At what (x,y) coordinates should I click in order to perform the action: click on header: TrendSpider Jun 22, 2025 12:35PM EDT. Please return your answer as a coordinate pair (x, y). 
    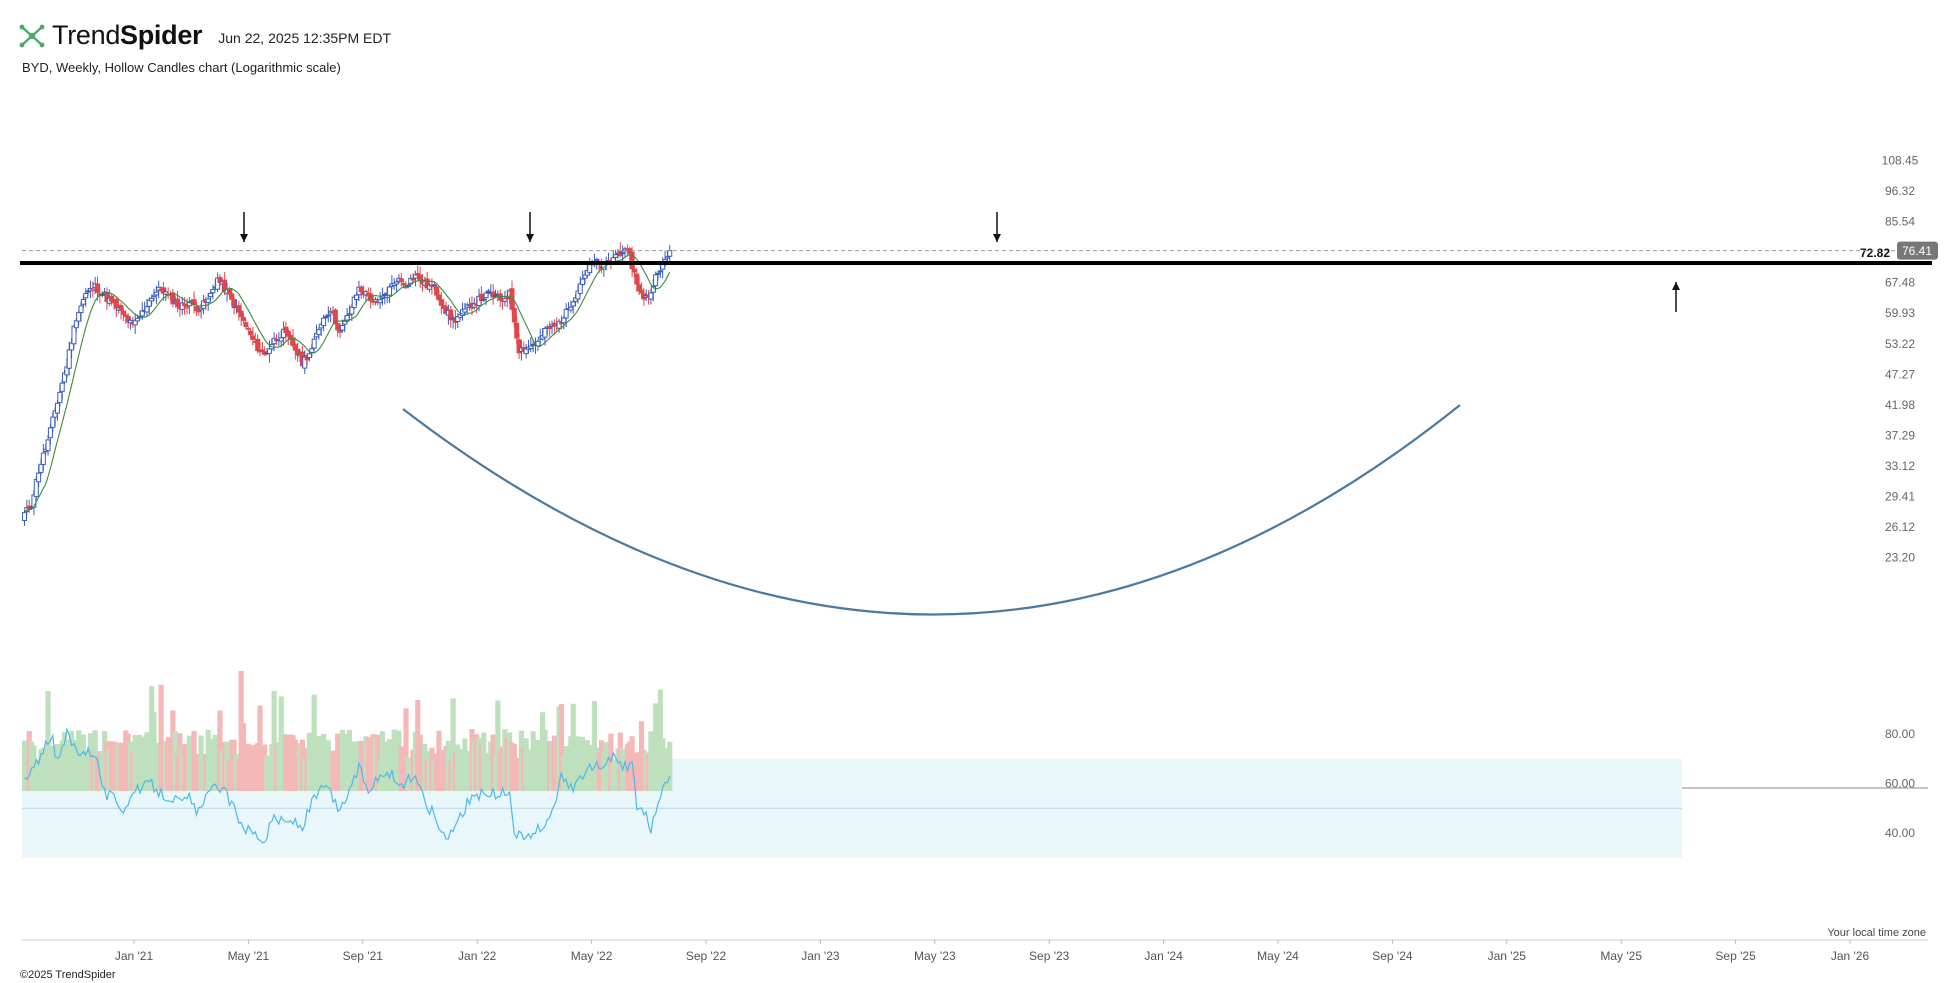
    Looking at the image, I should click on (204, 35).